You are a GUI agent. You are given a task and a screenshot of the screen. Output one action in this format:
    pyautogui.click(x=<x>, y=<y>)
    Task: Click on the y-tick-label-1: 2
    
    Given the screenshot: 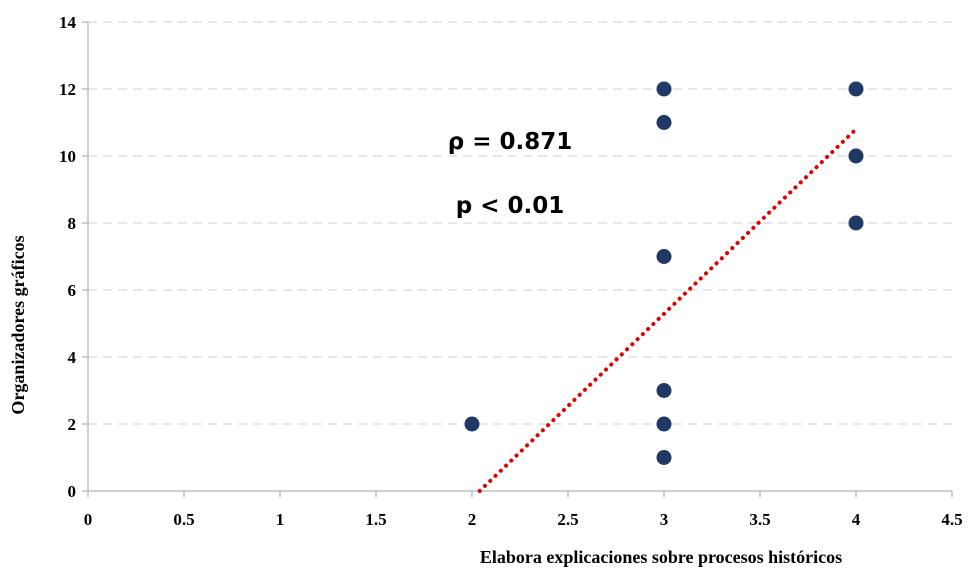 What is the action you would take?
    pyautogui.click(x=72, y=424)
    